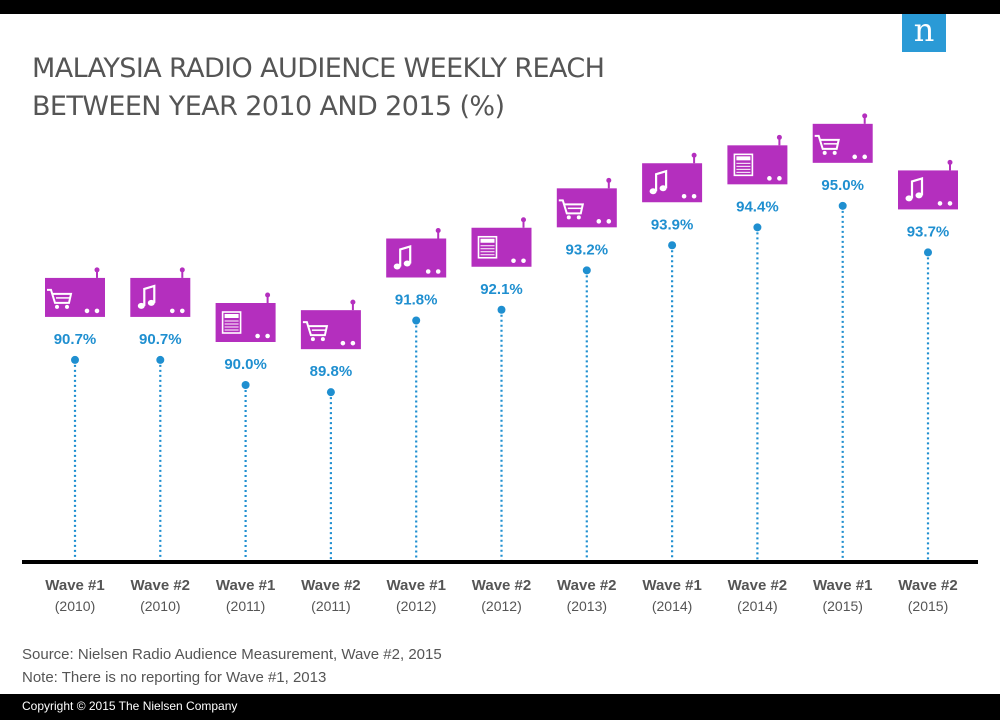 Image resolution: width=1000 pixels, height=720 pixels. Describe the element at coordinates (757, 606) in the screenshot. I see `x-tick-label-year: (2014)` at that location.